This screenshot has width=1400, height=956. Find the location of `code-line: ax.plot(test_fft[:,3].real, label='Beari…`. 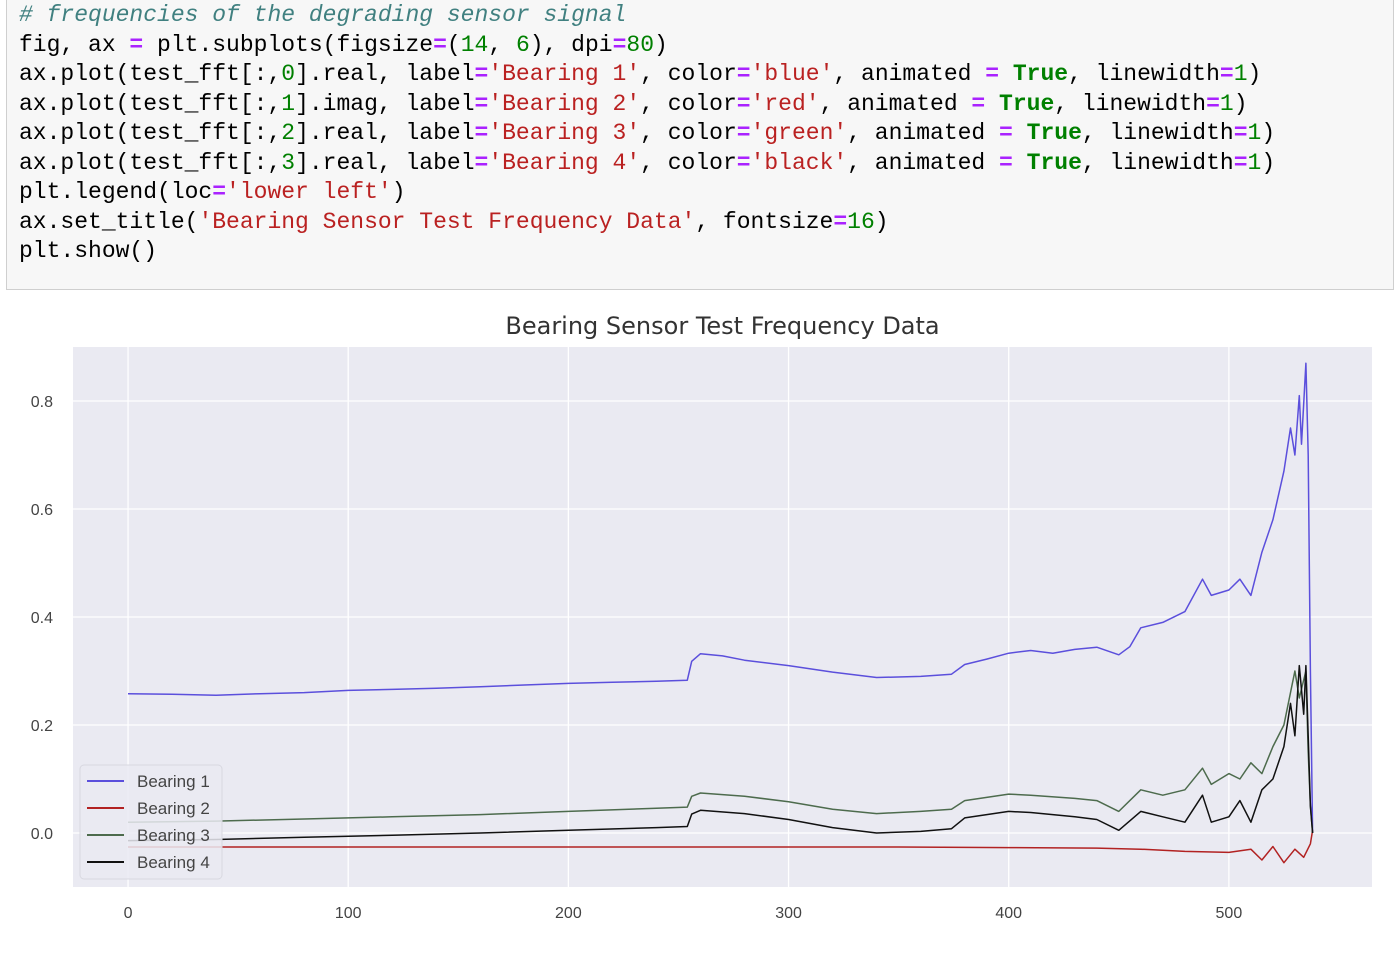

code-line: ax.plot(test_fft[:,3].real, label='Beari… is located at coordinates (647, 163).